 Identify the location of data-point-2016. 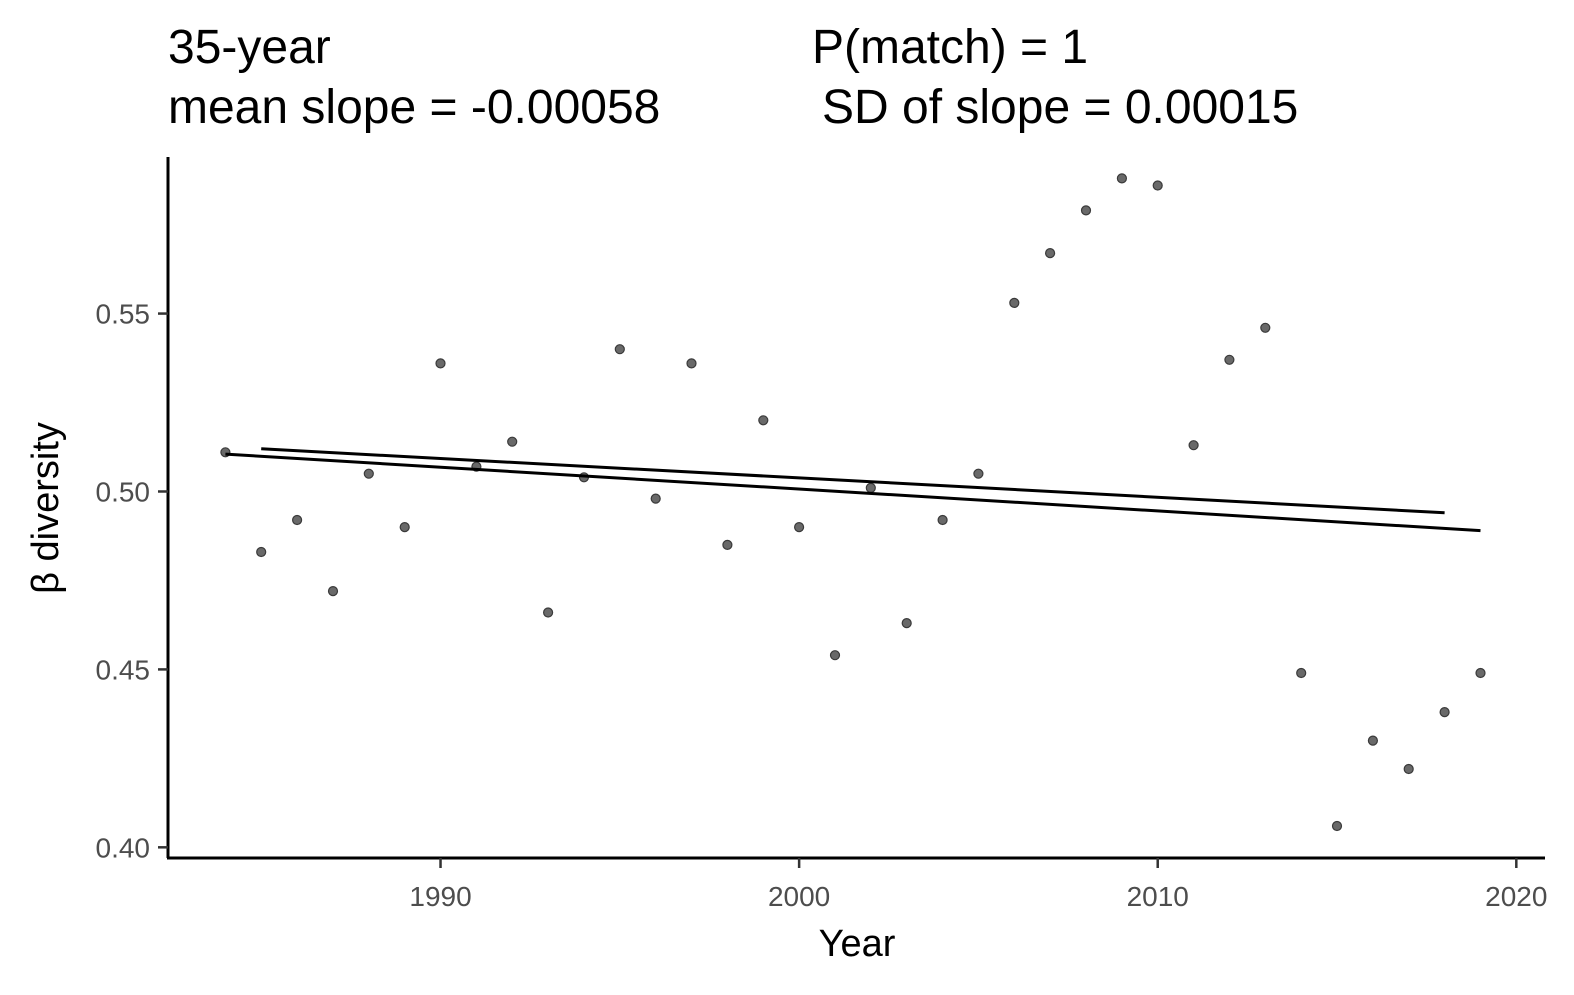
(1373, 740).